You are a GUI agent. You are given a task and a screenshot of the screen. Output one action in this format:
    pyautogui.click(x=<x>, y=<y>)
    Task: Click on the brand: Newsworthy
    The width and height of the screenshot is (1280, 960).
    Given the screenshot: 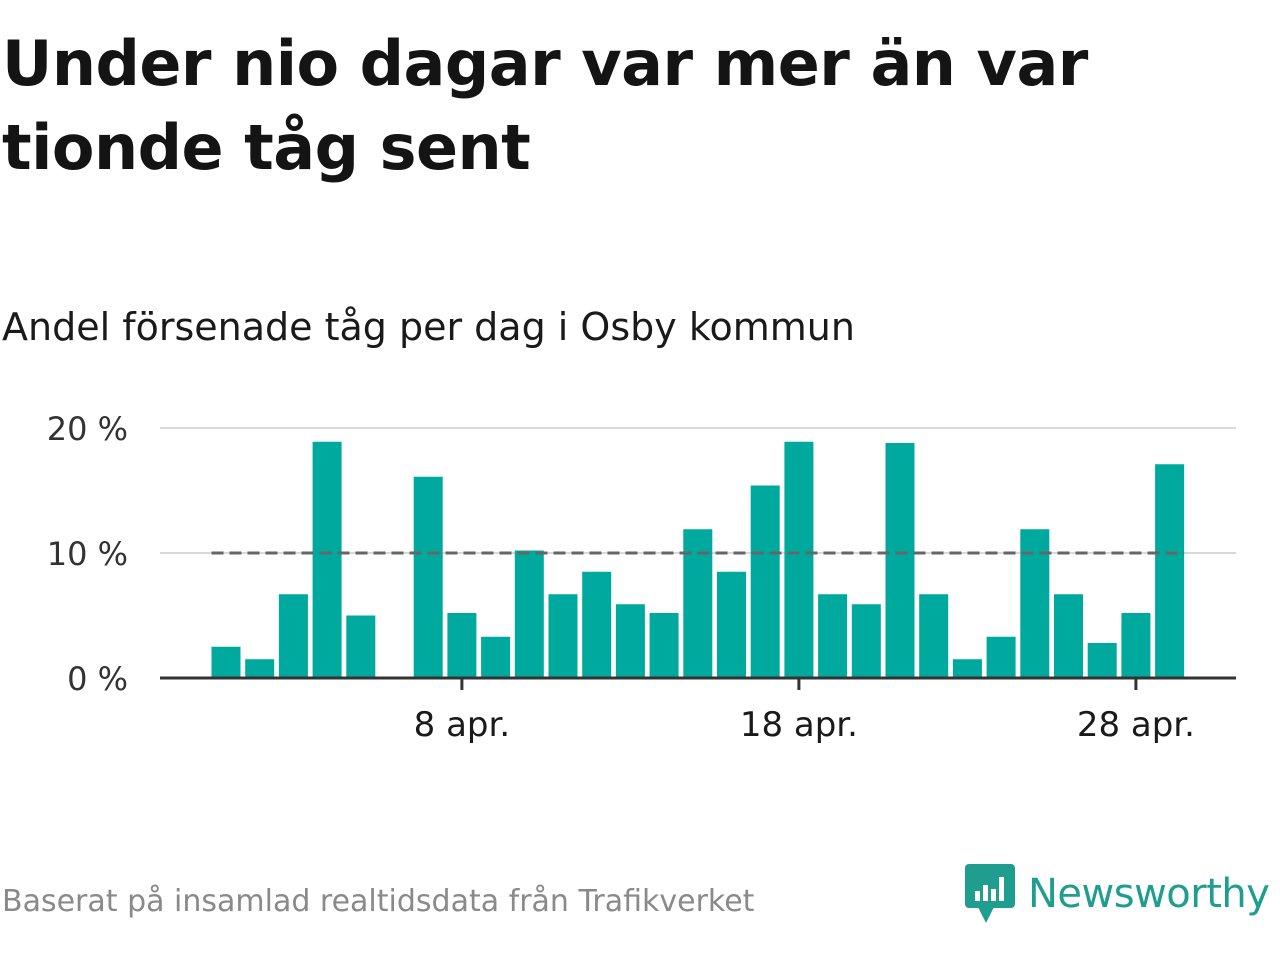 What is the action you would take?
    pyautogui.click(x=1117, y=894)
    